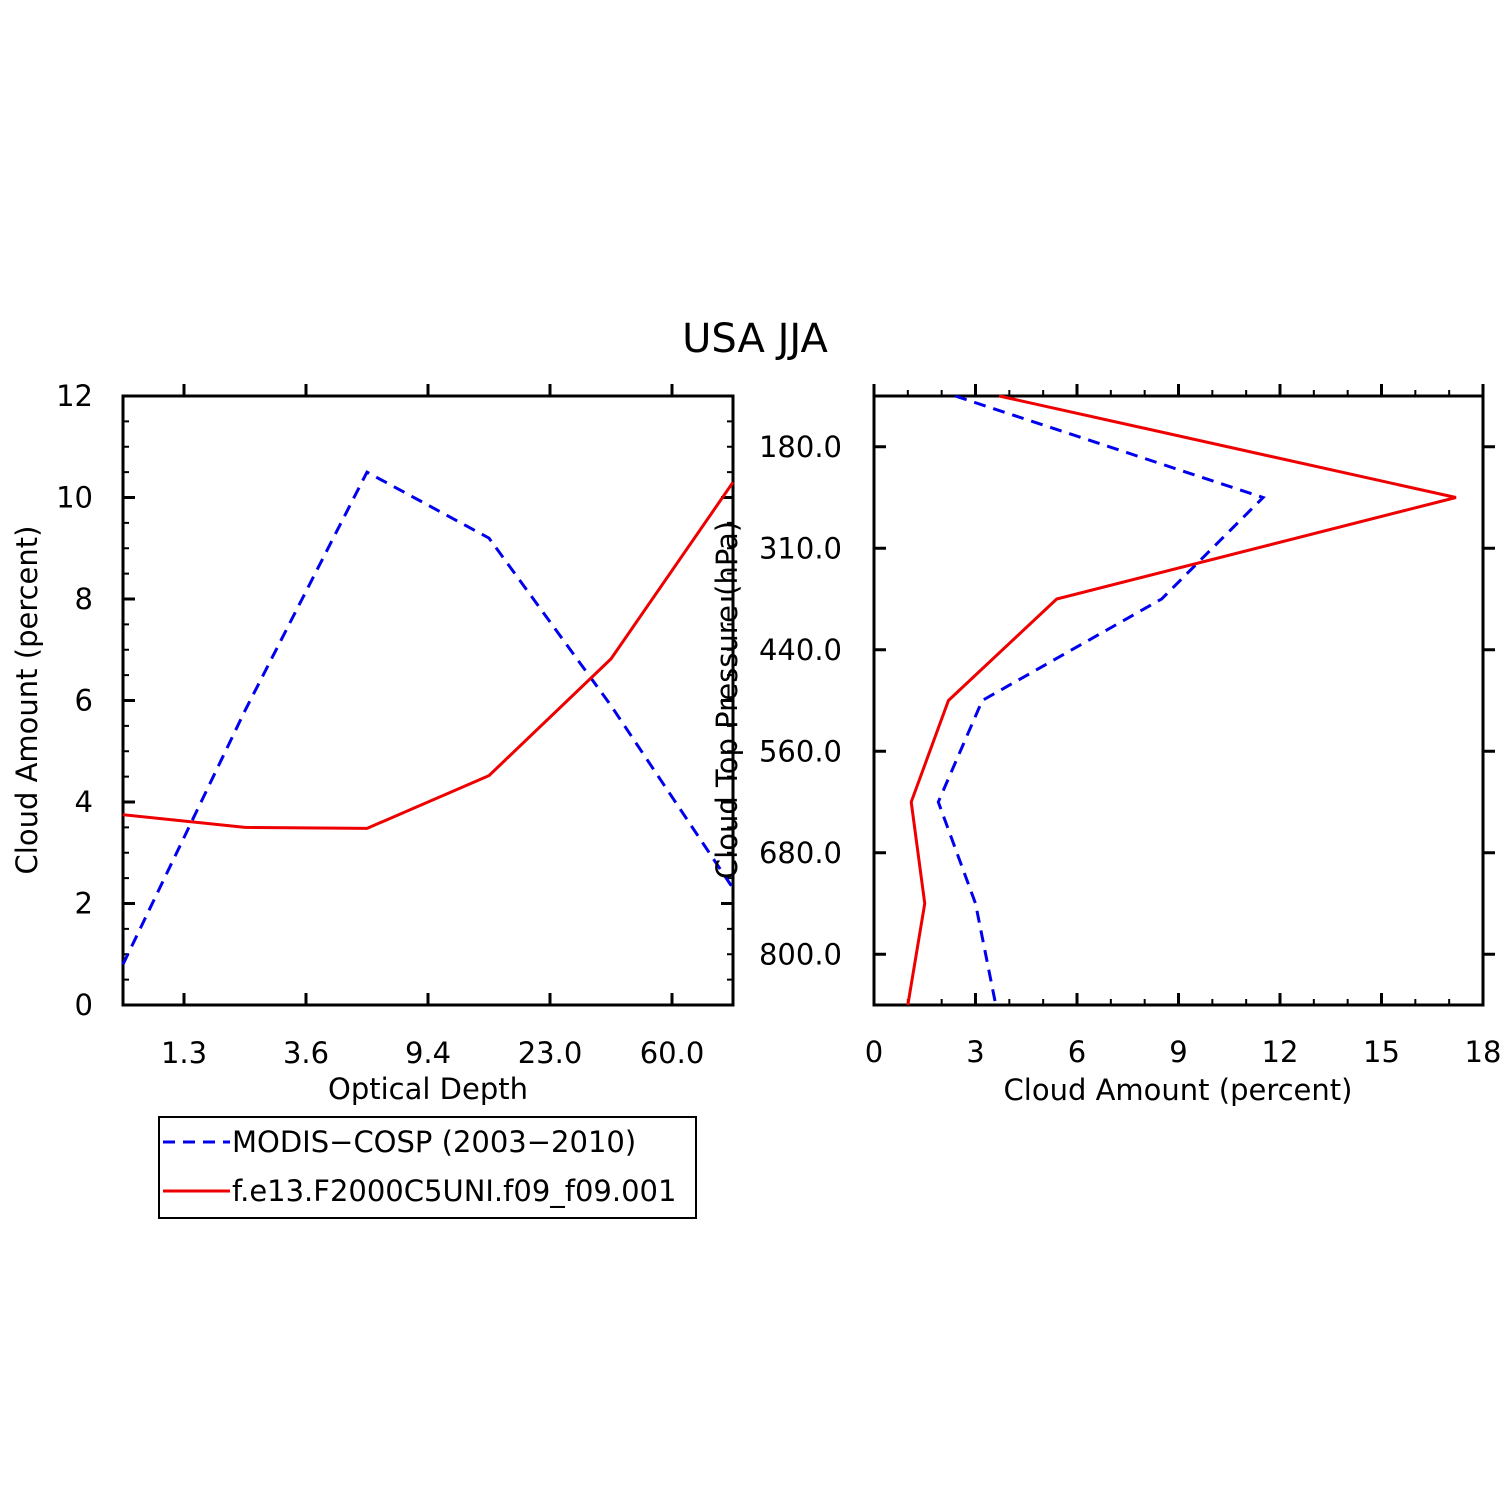 The image size is (1510, 1510). I want to click on left-x-tick-label: 9.4, so click(428, 1053).